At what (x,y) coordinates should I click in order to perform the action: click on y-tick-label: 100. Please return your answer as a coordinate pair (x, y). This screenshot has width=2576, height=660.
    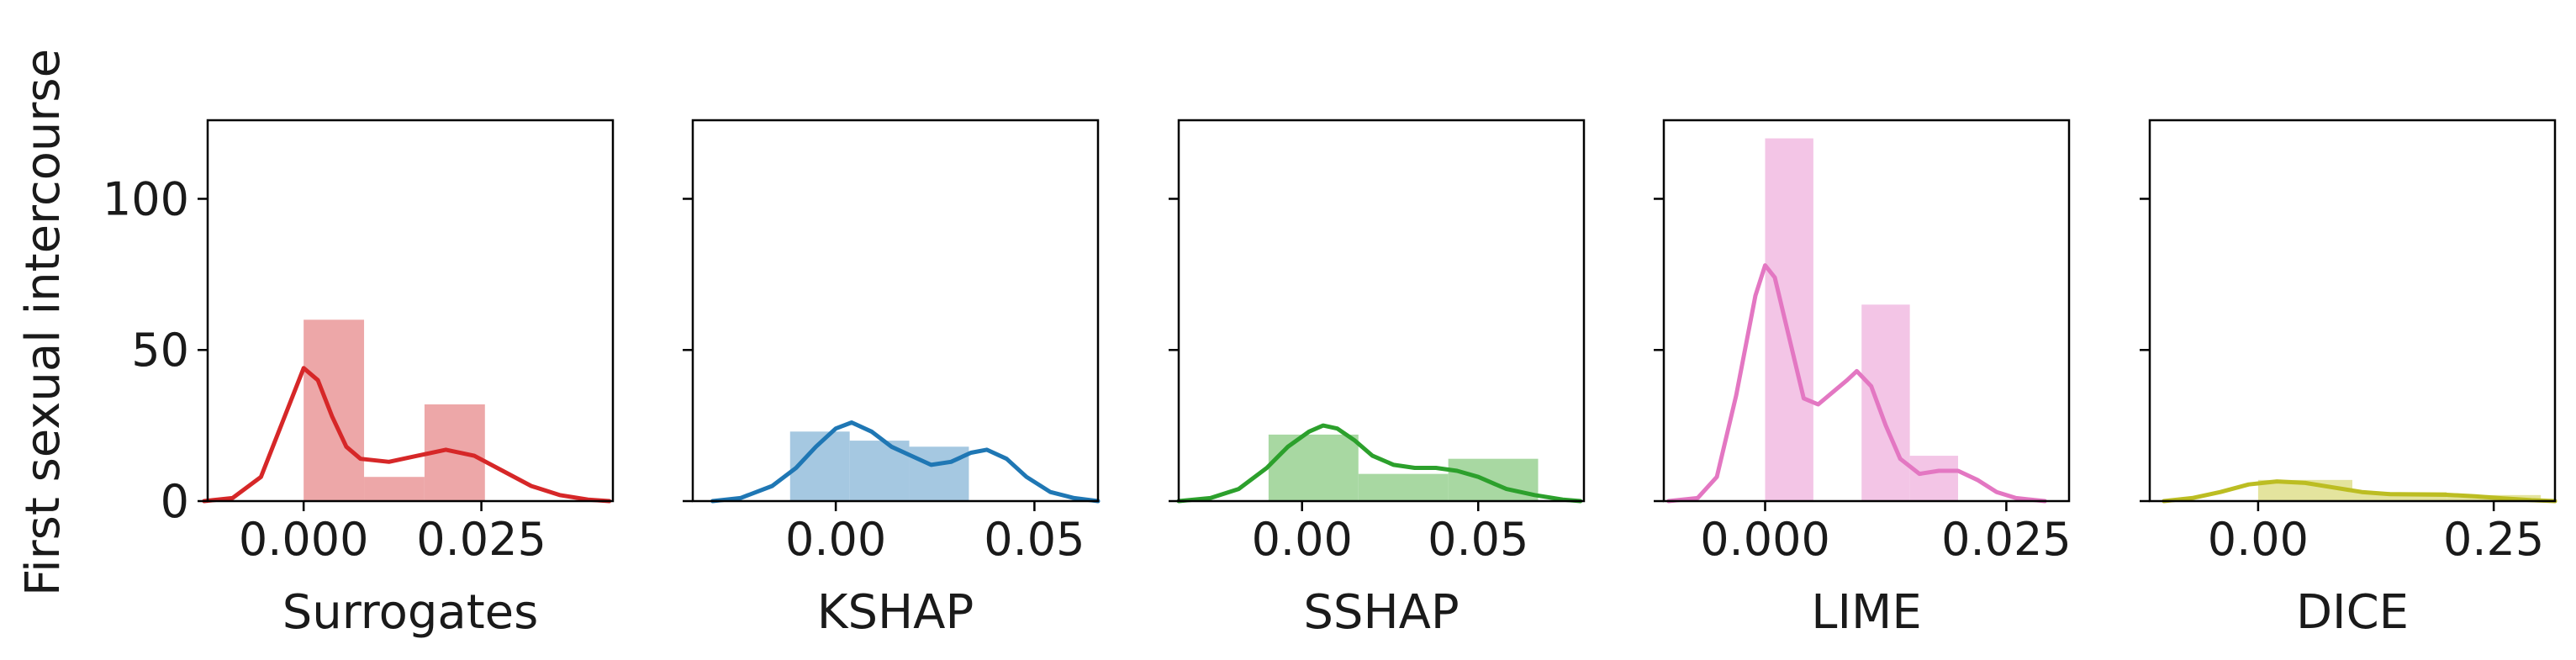
    Looking at the image, I should click on (146, 198).